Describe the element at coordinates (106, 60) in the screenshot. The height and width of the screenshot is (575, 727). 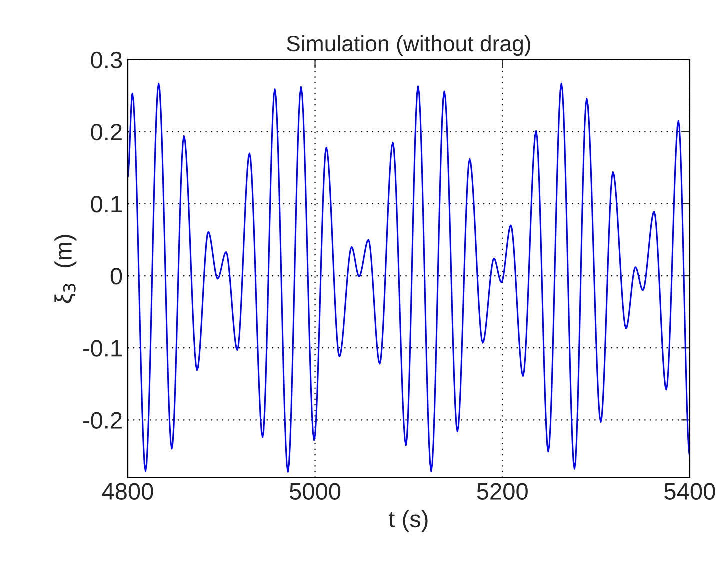
I see `y-tick-label: 0.3` at that location.